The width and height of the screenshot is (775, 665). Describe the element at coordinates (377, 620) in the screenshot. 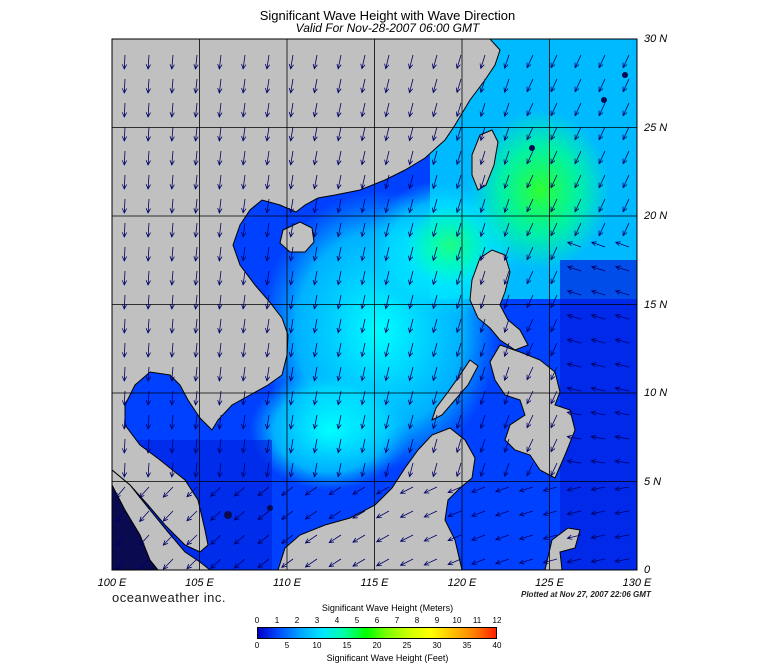

I see `legend-meters-tick: 6` at that location.